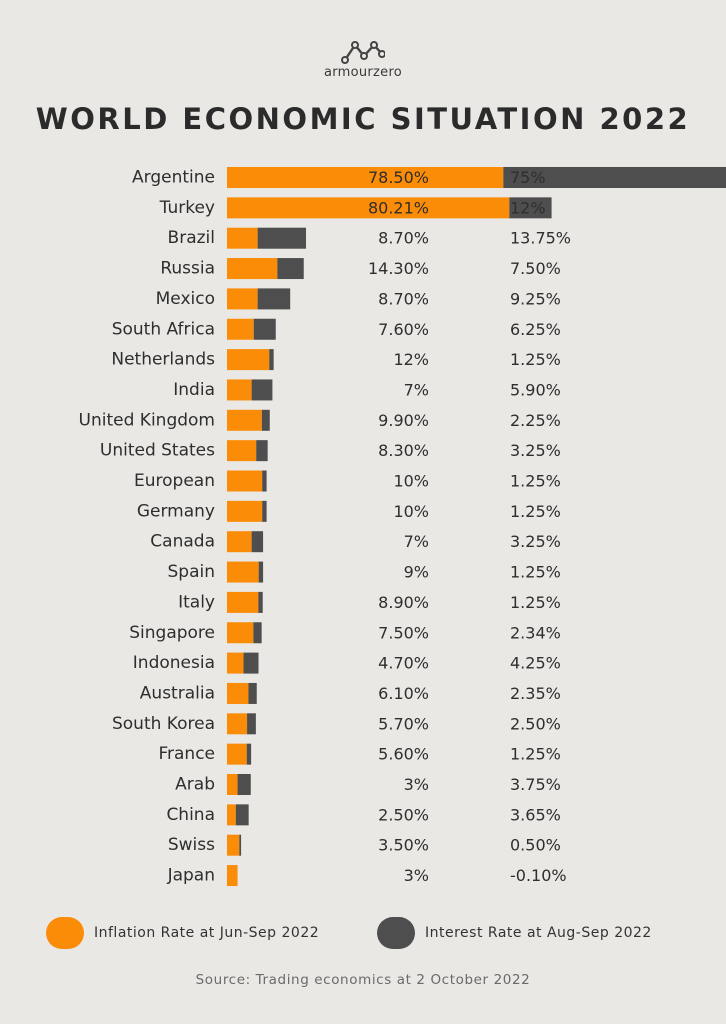  I want to click on category-label: Italy, so click(196, 602).